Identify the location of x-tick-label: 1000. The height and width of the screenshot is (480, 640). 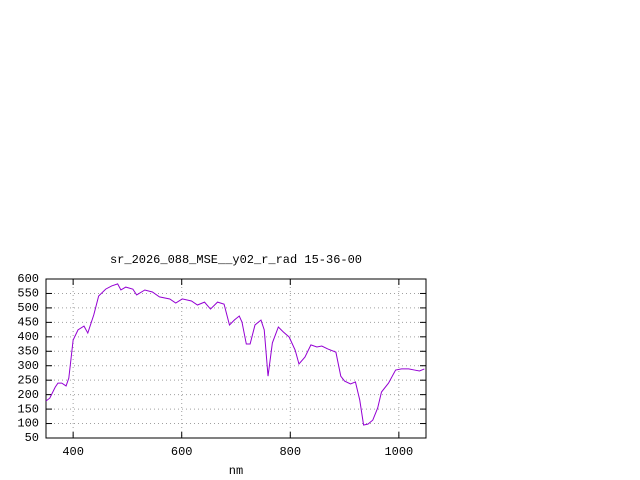
(398, 452).